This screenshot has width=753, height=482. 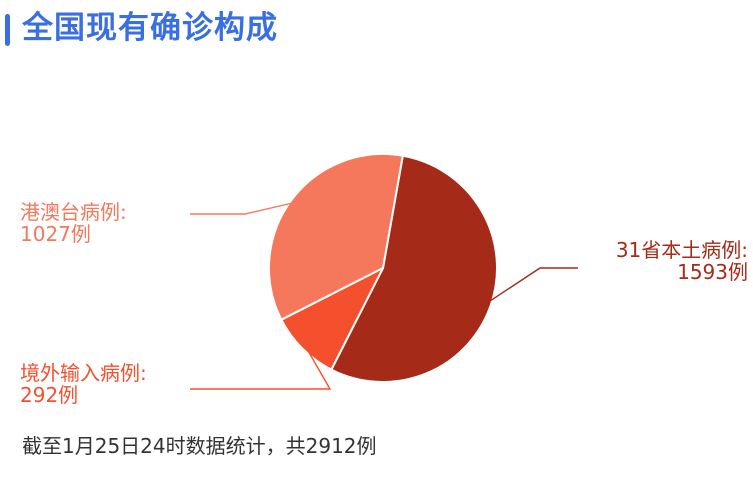 What do you see at coordinates (55, 234) in the screenshot?
I see `slice-label-value: 1027例` at bounding box center [55, 234].